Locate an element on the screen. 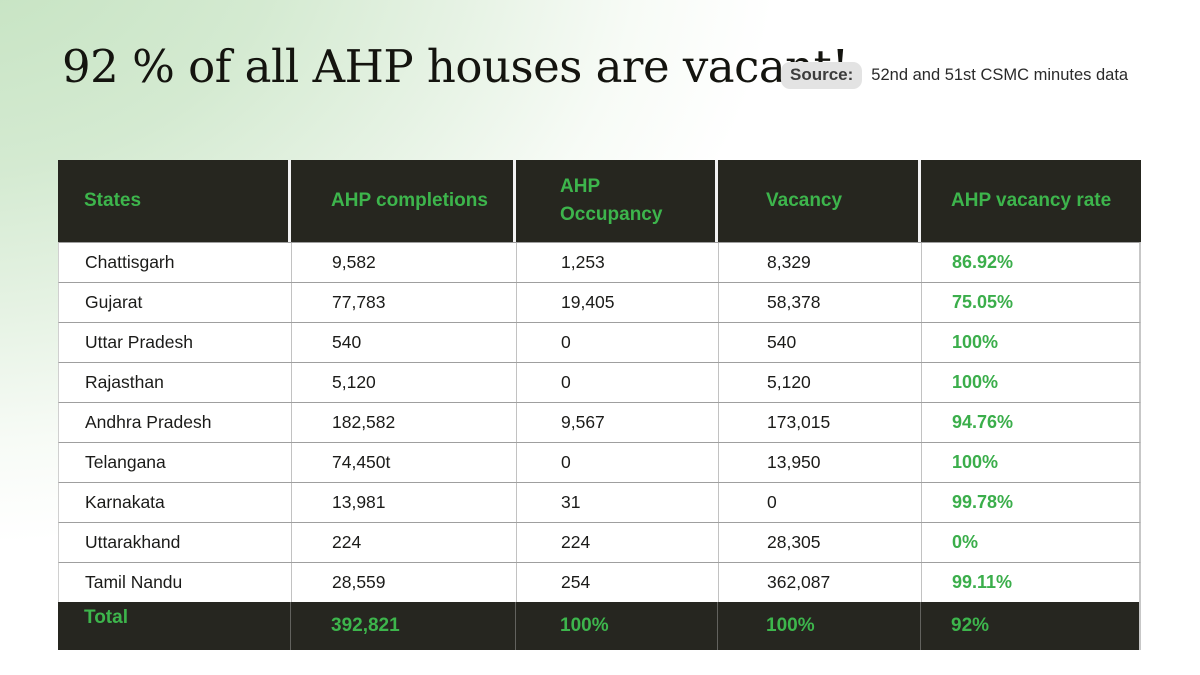 Image resolution: width=1200 pixels, height=675 pixels. completions-value: 540 is located at coordinates (404, 342).